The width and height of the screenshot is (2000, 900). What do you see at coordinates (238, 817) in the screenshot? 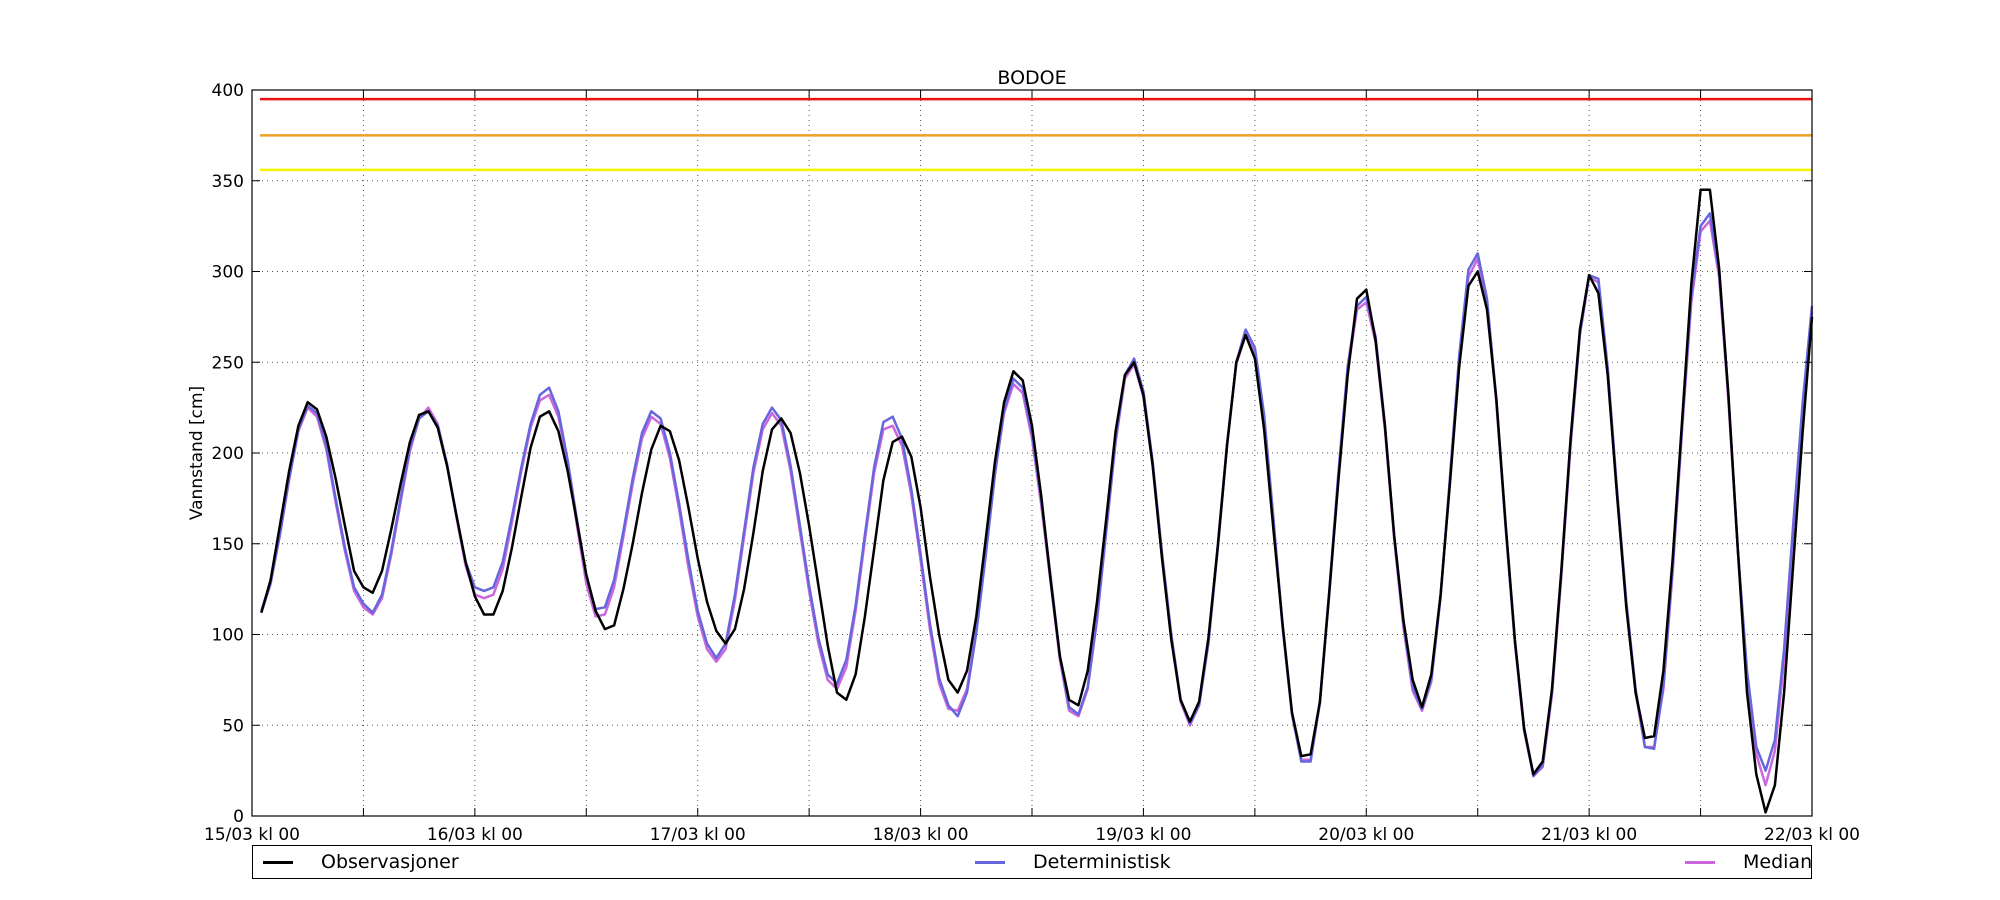
I see `y-tick-label: 0` at bounding box center [238, 817].